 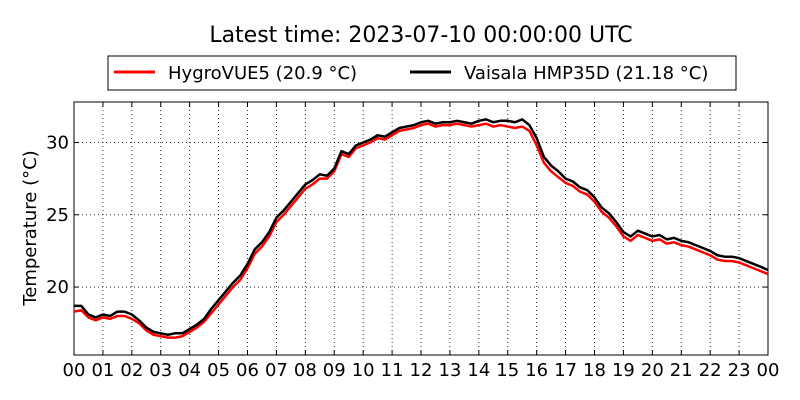 What do you see at coordinates (392, 370) in the screenshot?
I see `x-tick-label: 11` at bounding box center [392, 370].